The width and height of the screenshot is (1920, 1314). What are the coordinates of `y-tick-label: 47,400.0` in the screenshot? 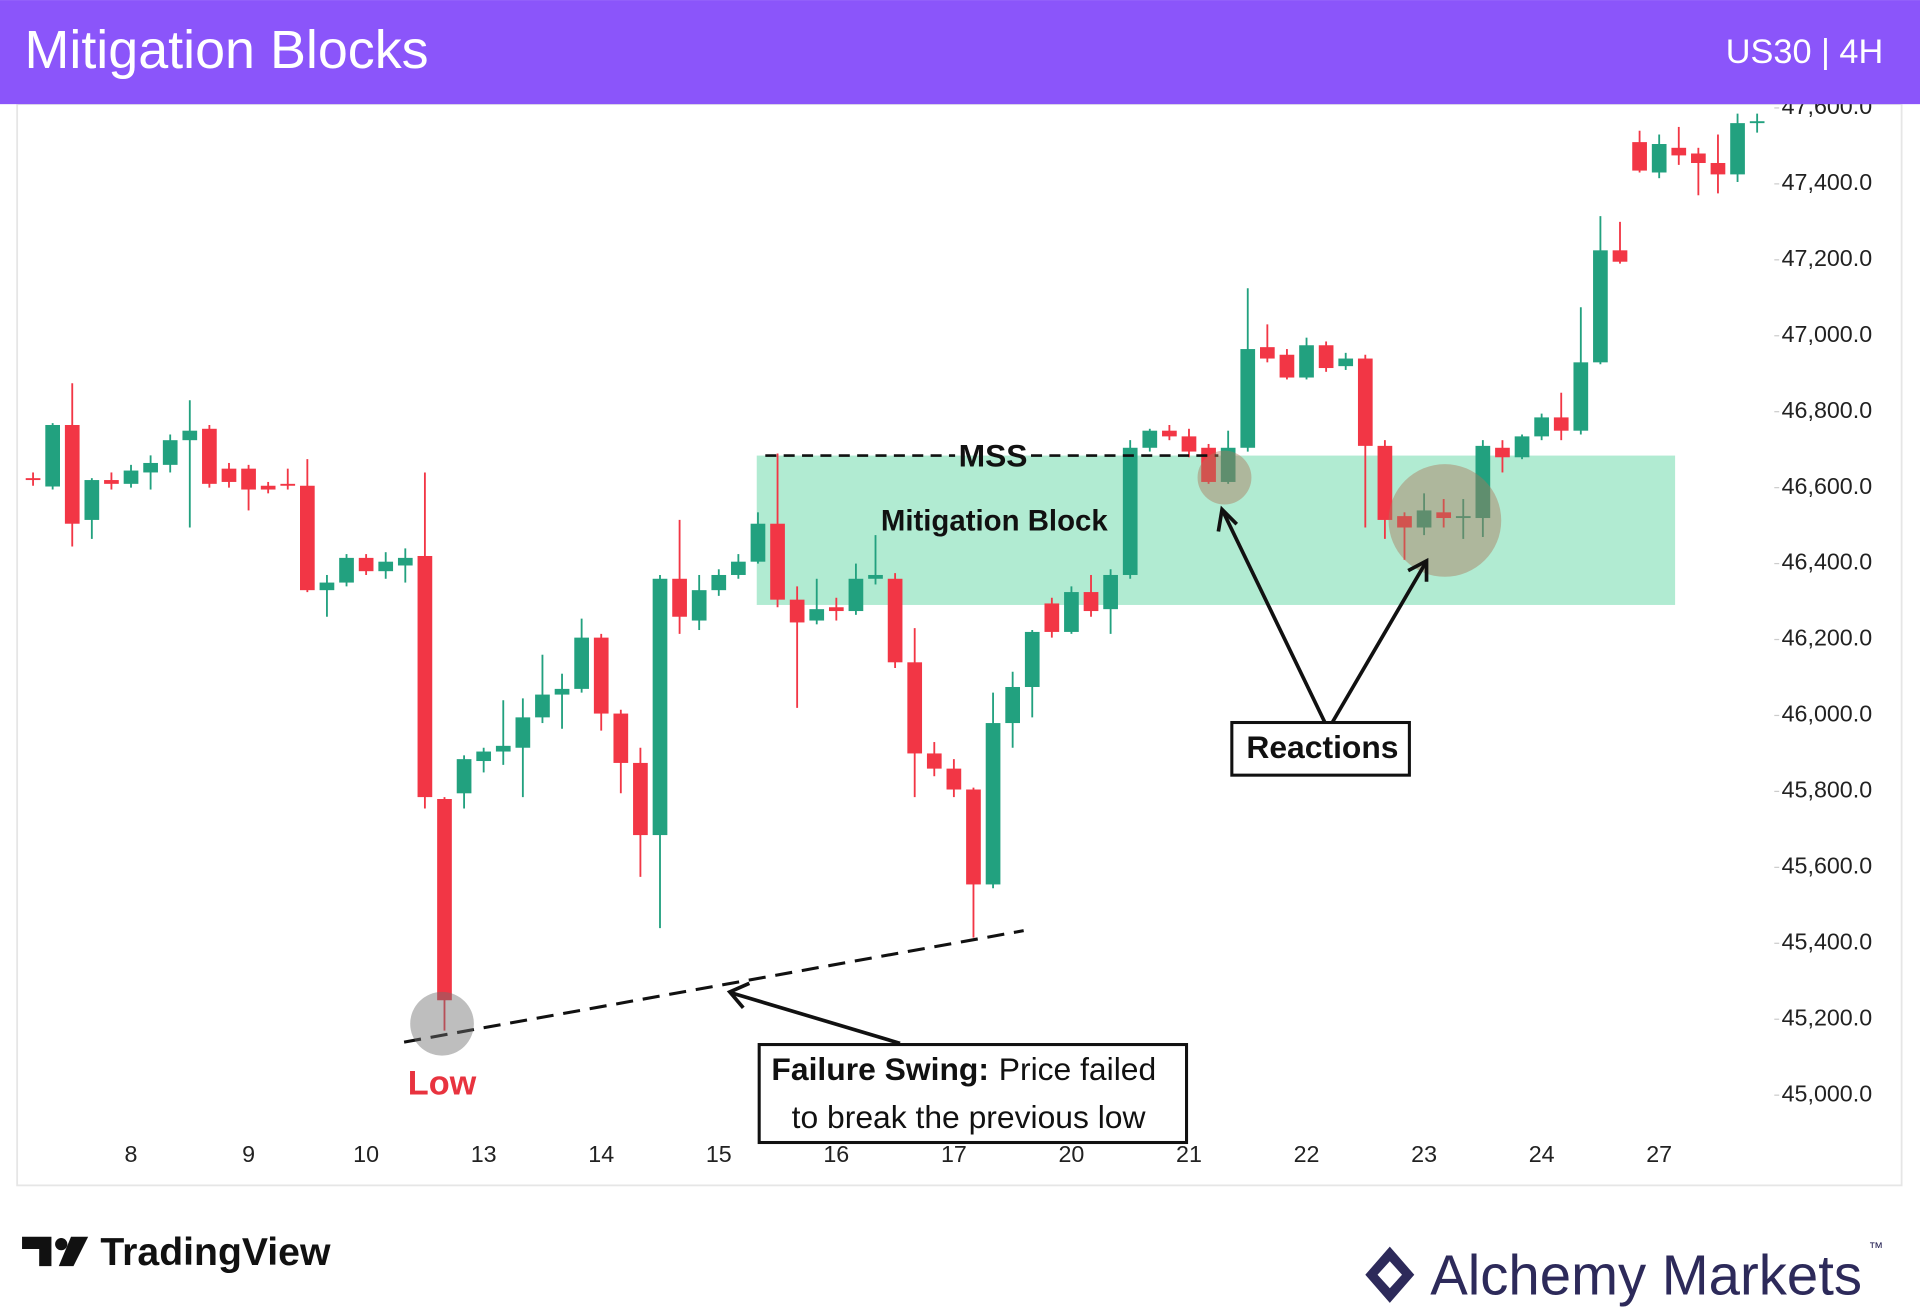 It's located at (1827, 182).